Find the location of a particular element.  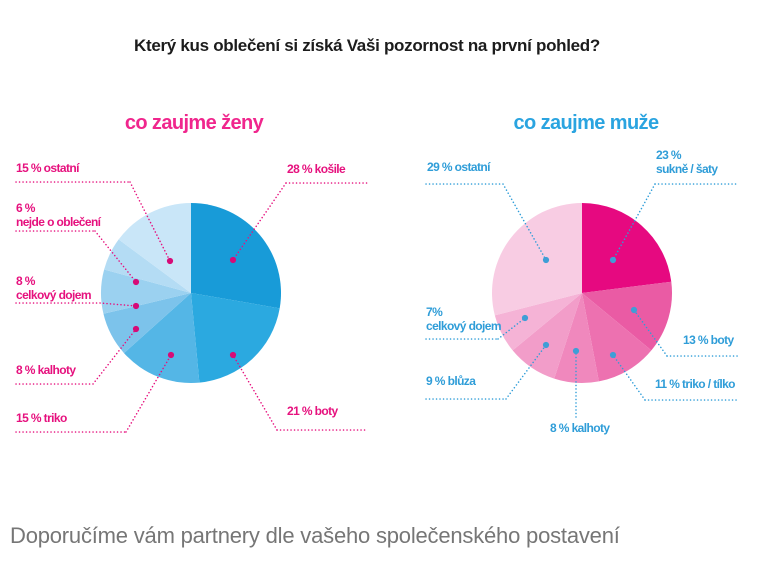

slice-label: 6 % nejde o oblečení is located at coordinates (58, 215).